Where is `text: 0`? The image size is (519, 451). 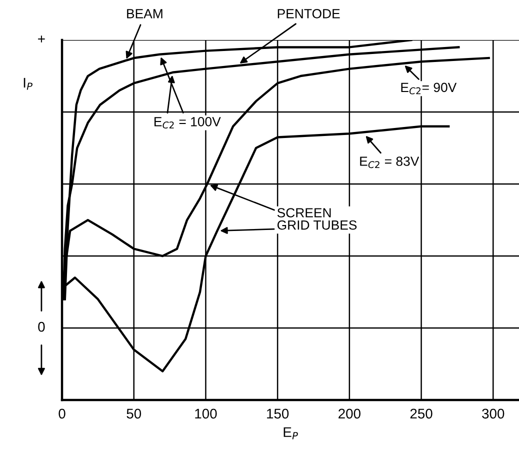 text: 0 is located at coordinates (41, 327).